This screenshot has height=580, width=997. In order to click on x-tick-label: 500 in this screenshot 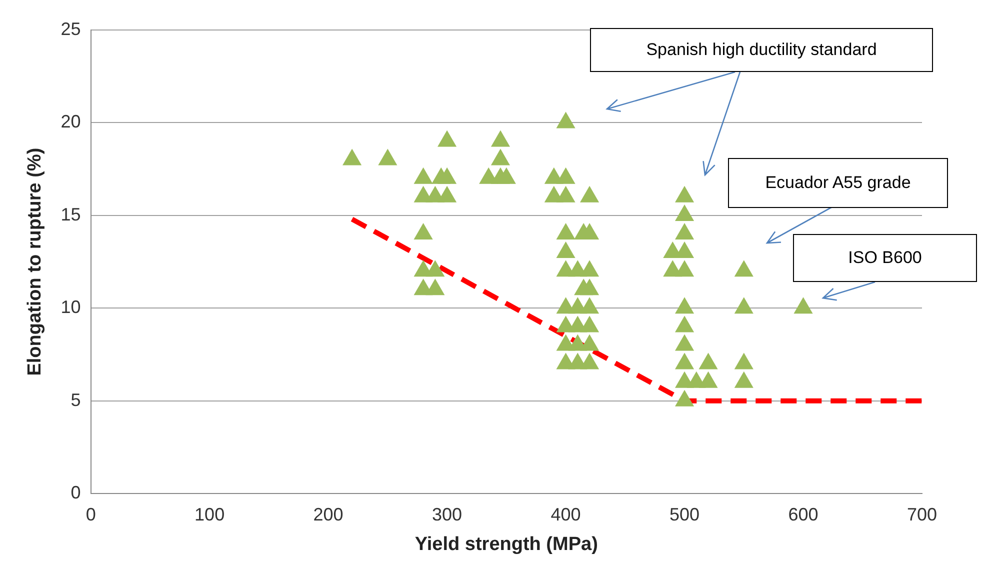, I will do `click(684, 514)`.